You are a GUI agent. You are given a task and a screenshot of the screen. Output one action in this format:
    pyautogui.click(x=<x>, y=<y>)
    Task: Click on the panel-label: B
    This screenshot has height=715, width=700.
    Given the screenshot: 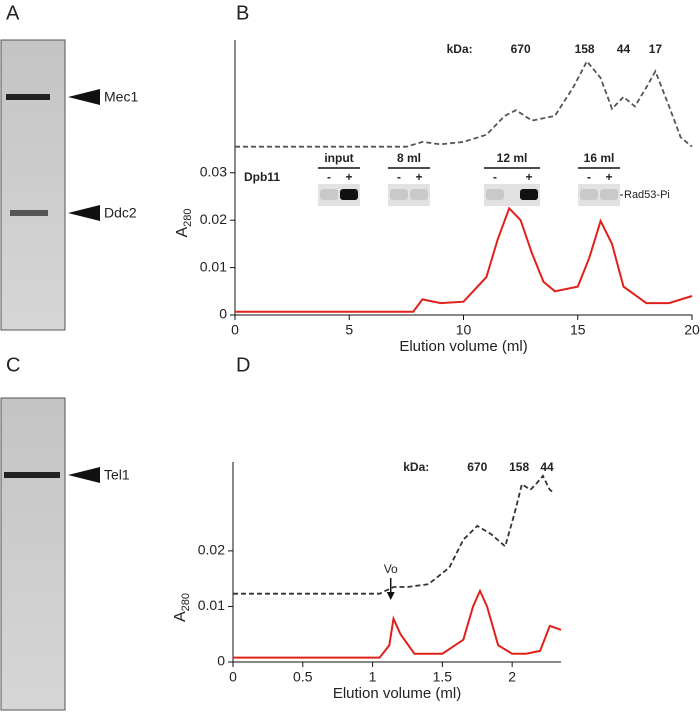 What is the action you would take?
    pyautogui.click(x=242, y=13)
    